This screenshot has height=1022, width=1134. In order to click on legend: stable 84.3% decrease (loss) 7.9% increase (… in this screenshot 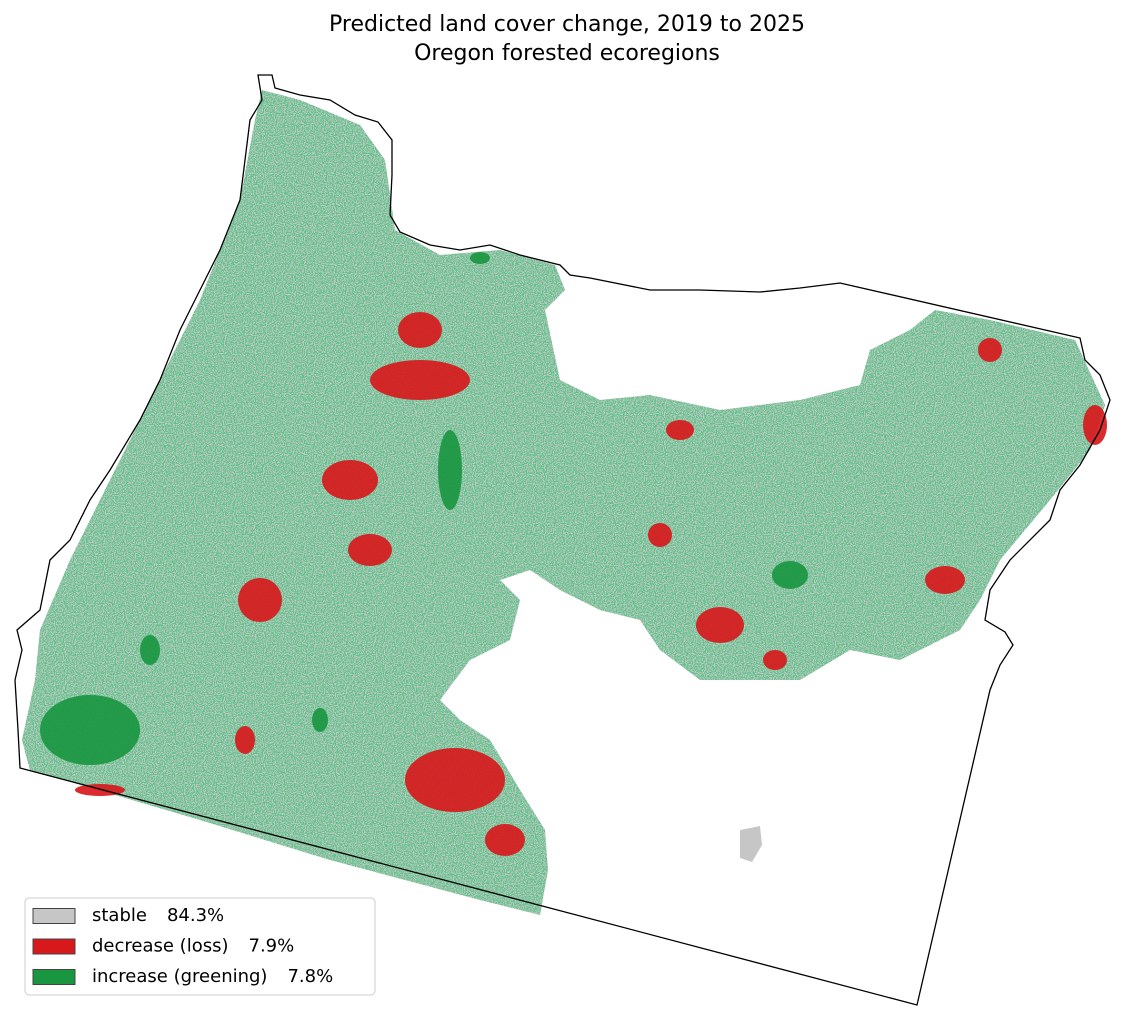, I will do `click(200, 946)`.